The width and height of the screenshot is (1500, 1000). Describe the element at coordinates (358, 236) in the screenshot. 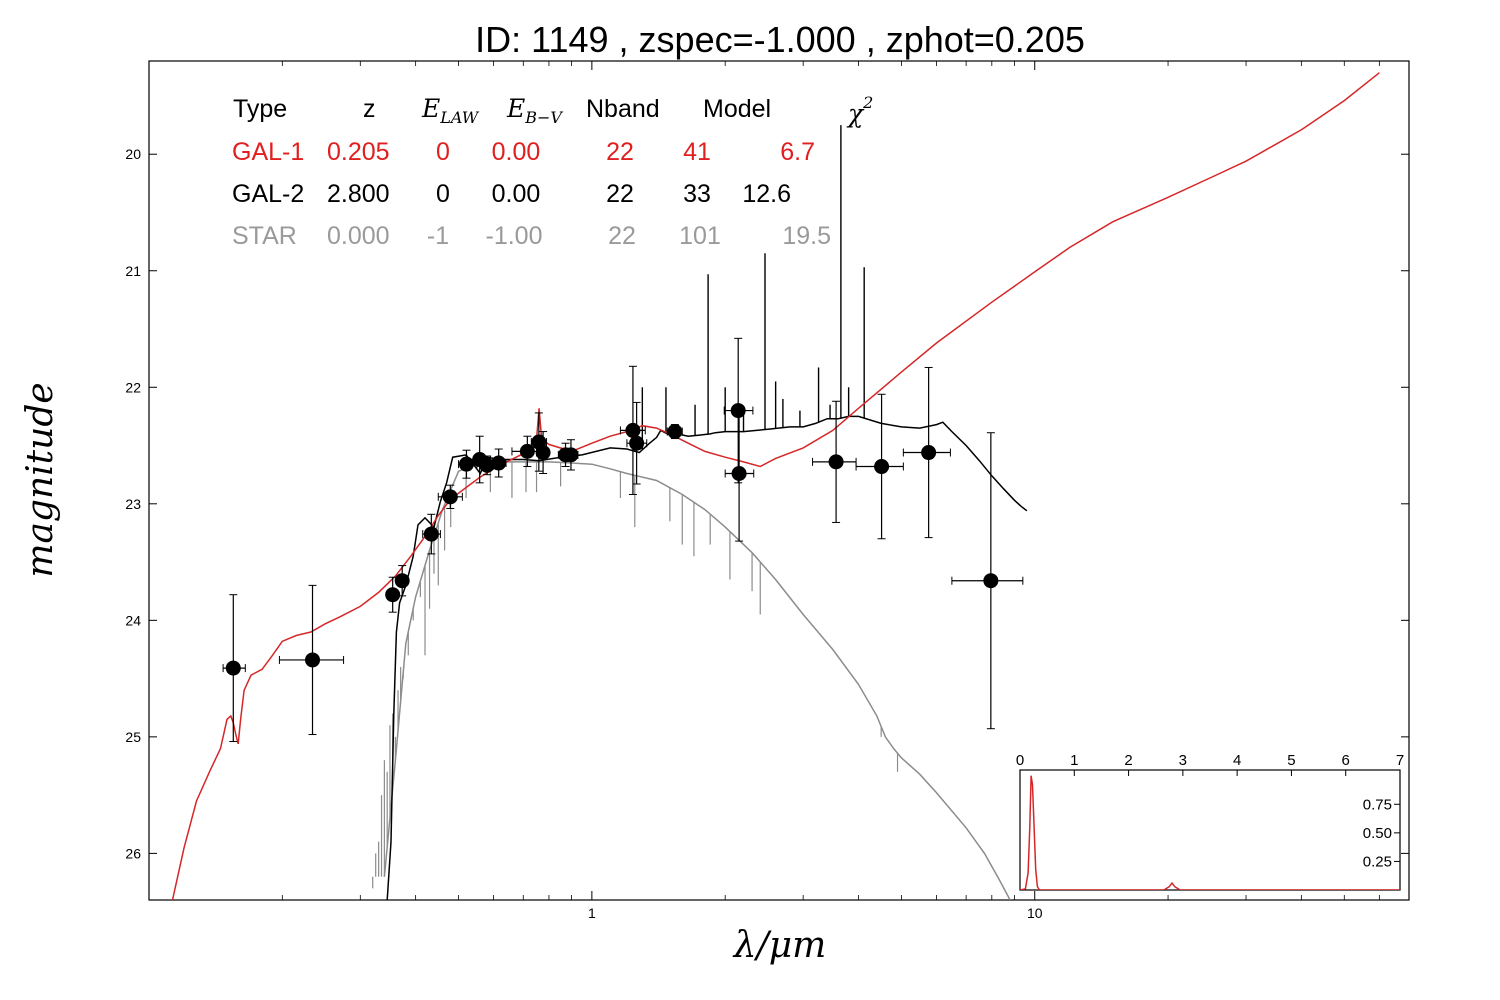

I see `star-z: 0.000` at that location.